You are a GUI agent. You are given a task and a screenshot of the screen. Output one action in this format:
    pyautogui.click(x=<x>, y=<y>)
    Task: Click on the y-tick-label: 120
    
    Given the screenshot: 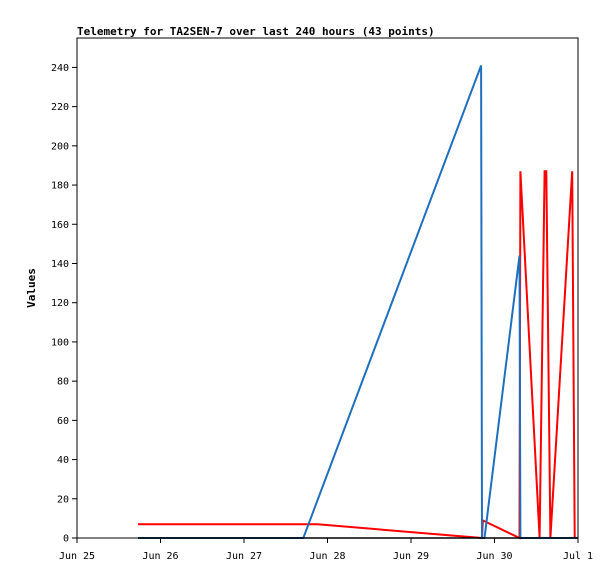 What is the action you would take?
    pyautogui.click(x=60, y=303)
    